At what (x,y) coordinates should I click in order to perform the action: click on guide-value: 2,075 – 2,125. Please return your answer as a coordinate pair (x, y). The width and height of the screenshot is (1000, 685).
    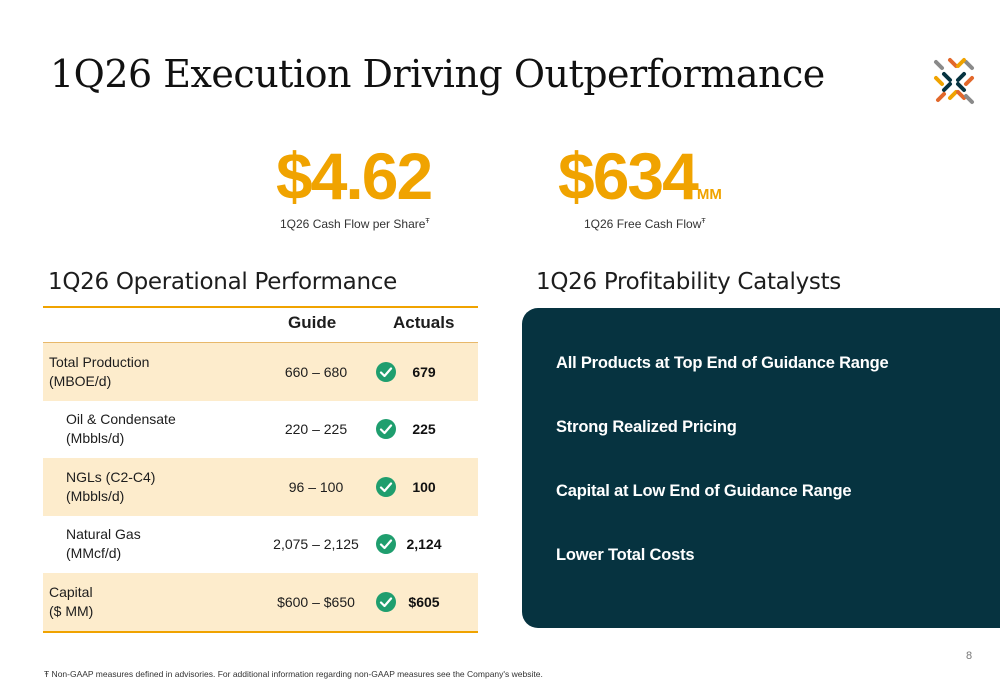
    Looking at the image, I should click on (316, 544).